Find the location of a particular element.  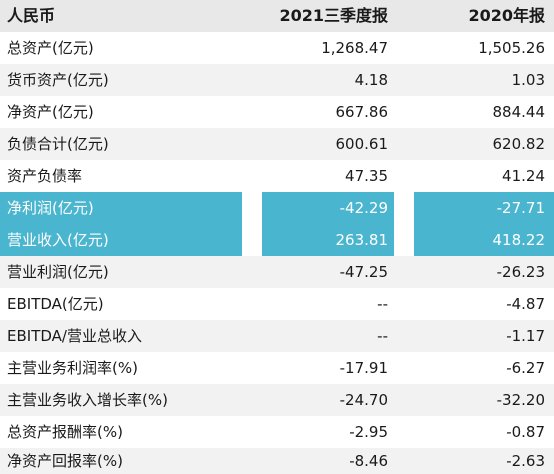

row-value-2021q3: -2.95 is located at coordinates (368, 432).